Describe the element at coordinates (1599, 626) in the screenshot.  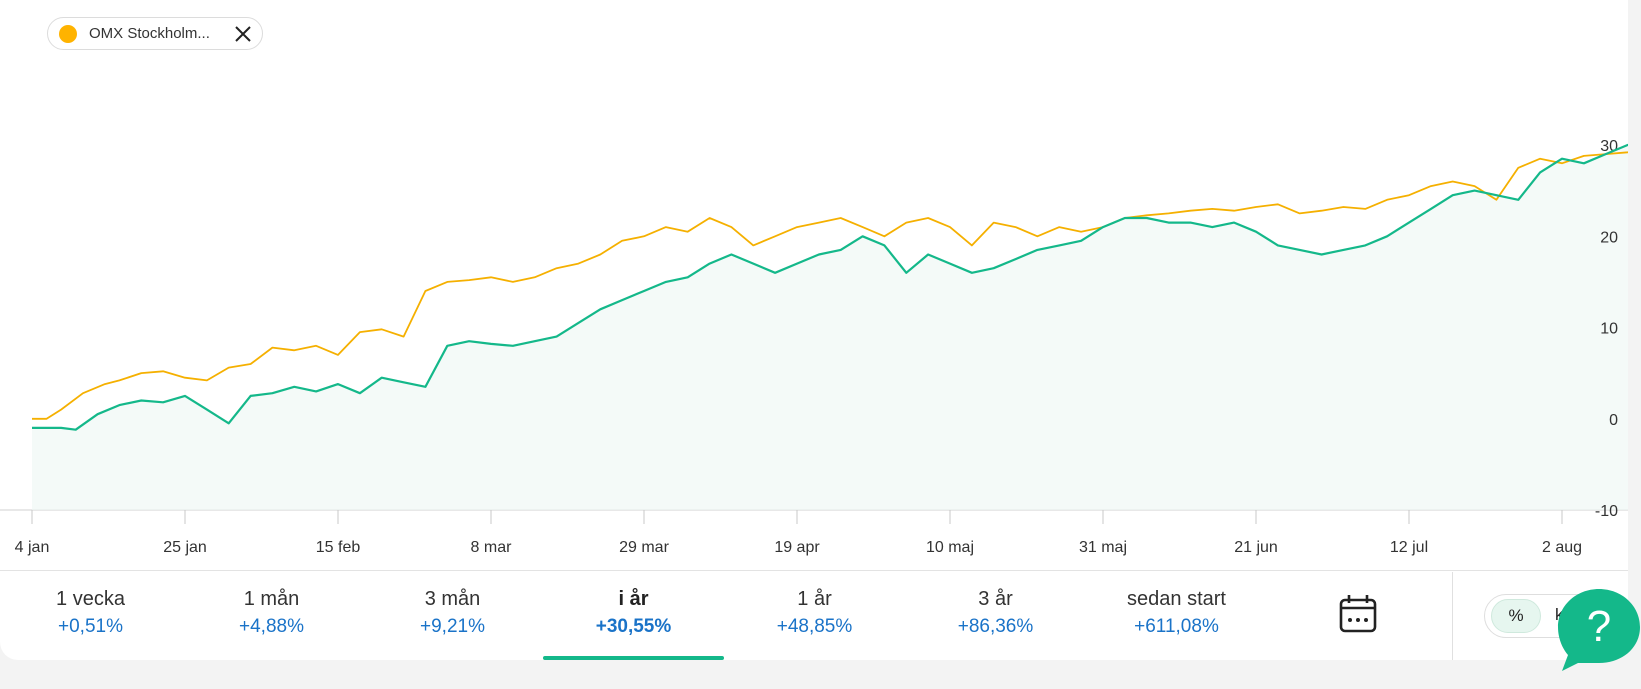
I see `help-label: ?` at that location.